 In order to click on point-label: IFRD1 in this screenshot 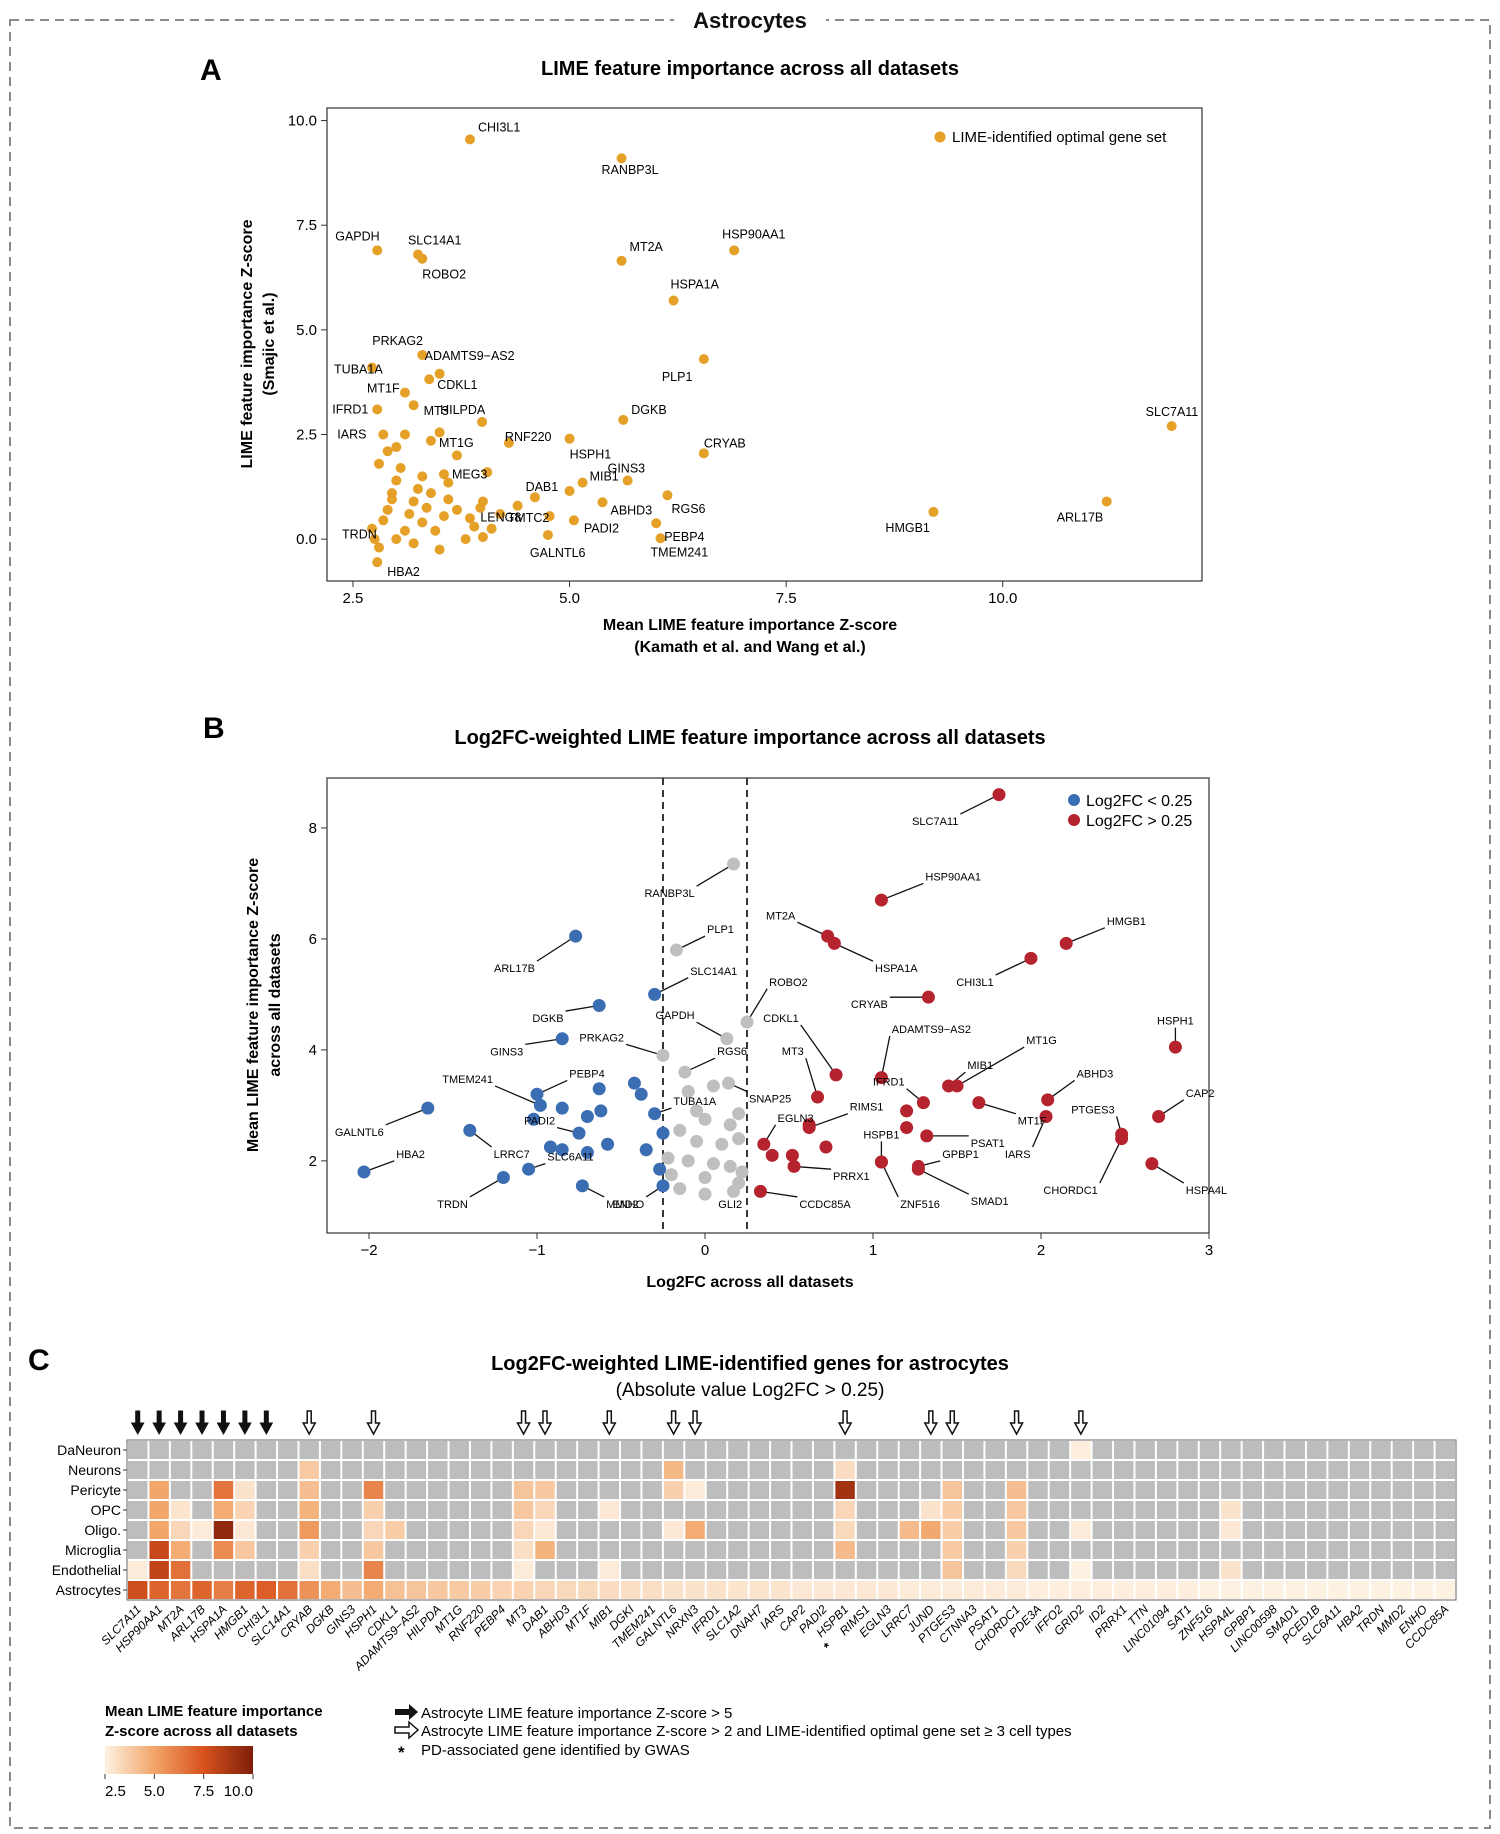, I will do `click(889, 1083)`.